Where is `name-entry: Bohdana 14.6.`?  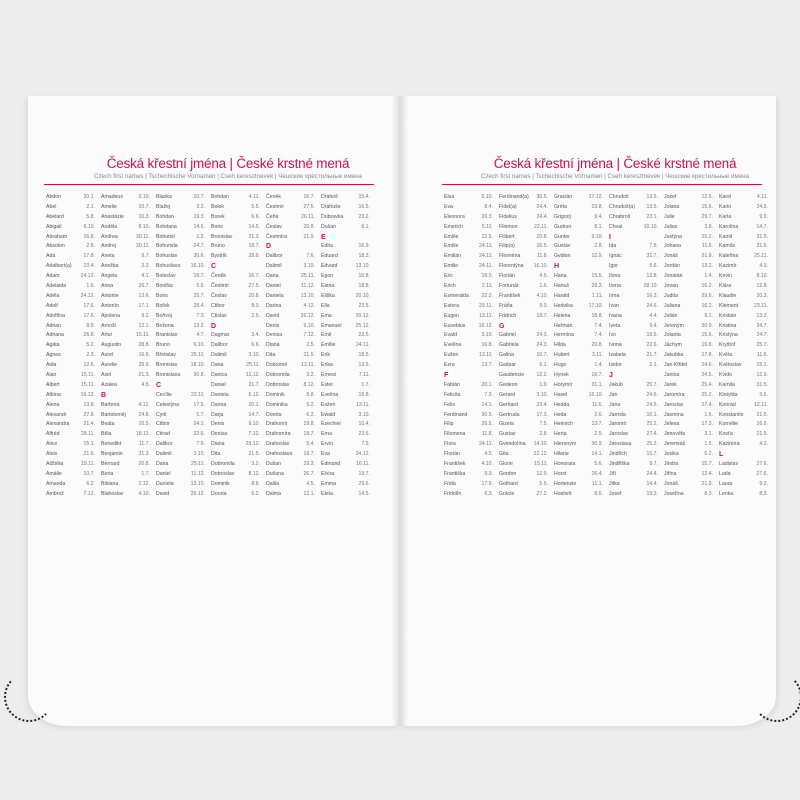 name-entry: Bohdana 14.6. is located at coordinates (183, 228).